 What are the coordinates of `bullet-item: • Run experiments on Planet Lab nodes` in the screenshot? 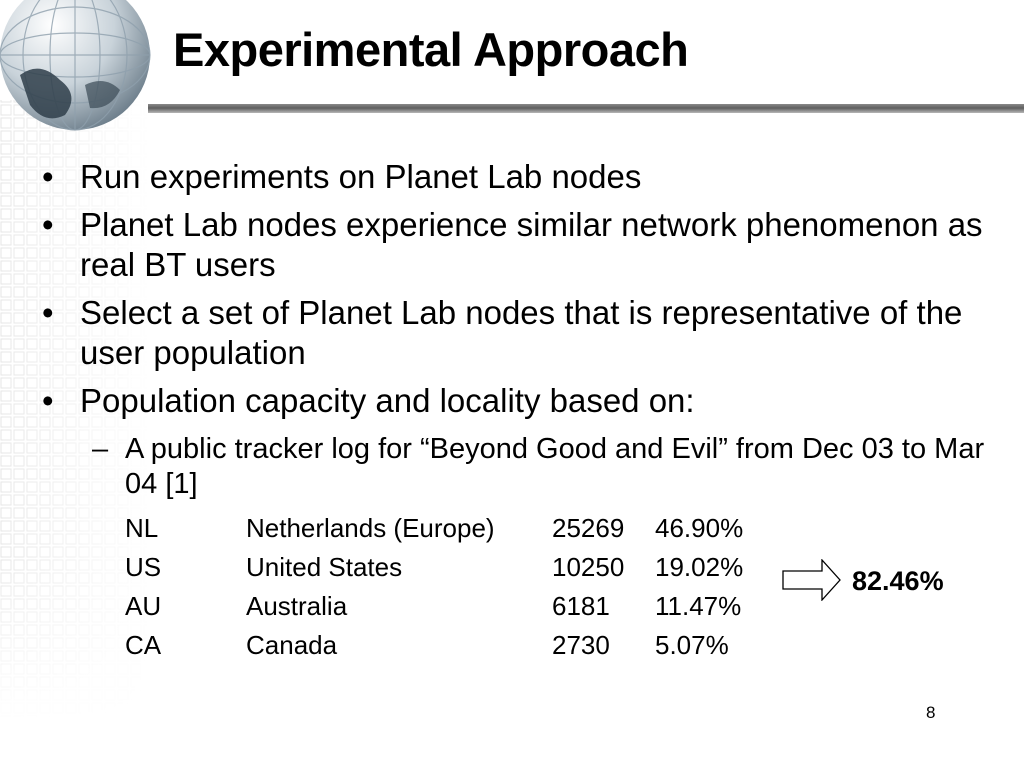 It's located at (517, 177).